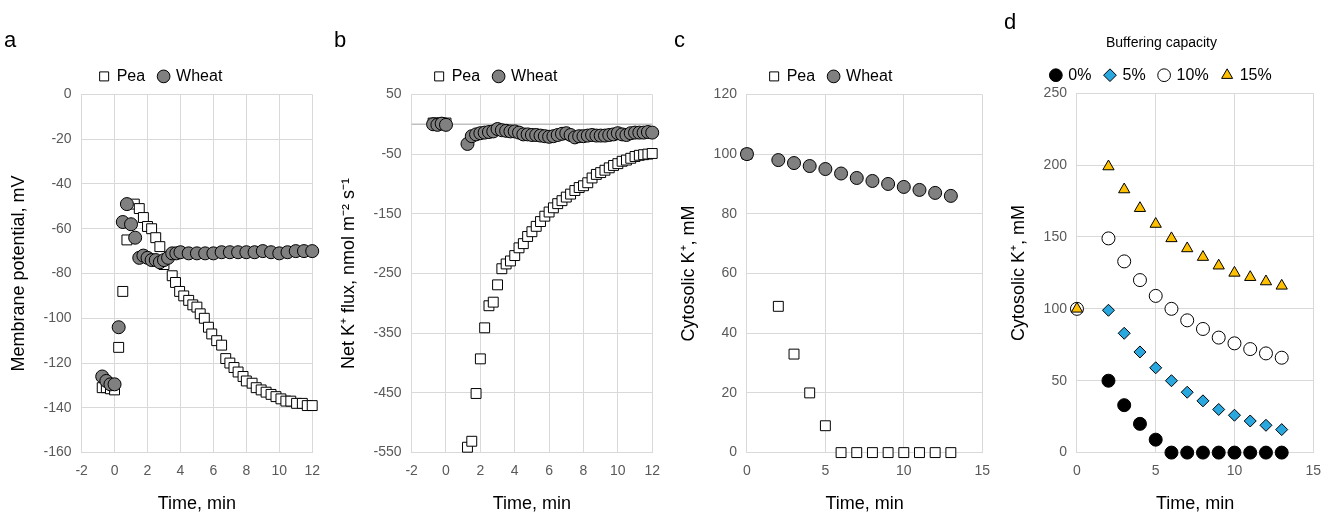 The width and height of the screenshot is (1331, 523). What do you see at coordinates (679, 40) in the screenshot?
I see `chart-title: c` at bounding box center [679, 40].